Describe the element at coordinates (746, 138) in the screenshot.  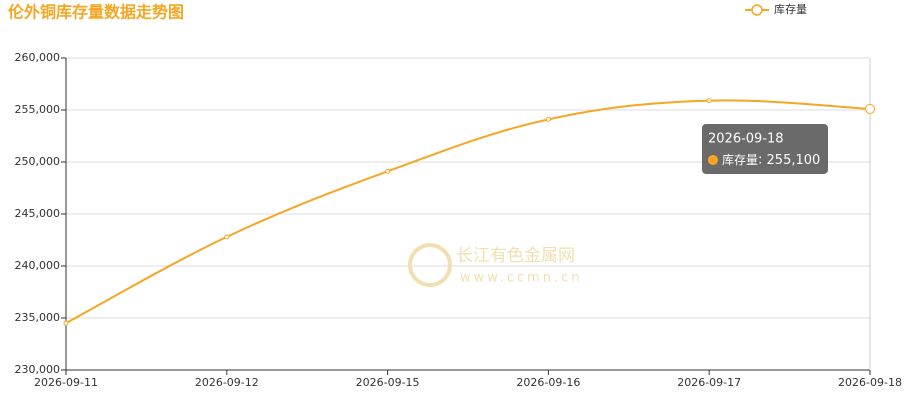
I see `tooltip-title: 2026-09-18` at that location.